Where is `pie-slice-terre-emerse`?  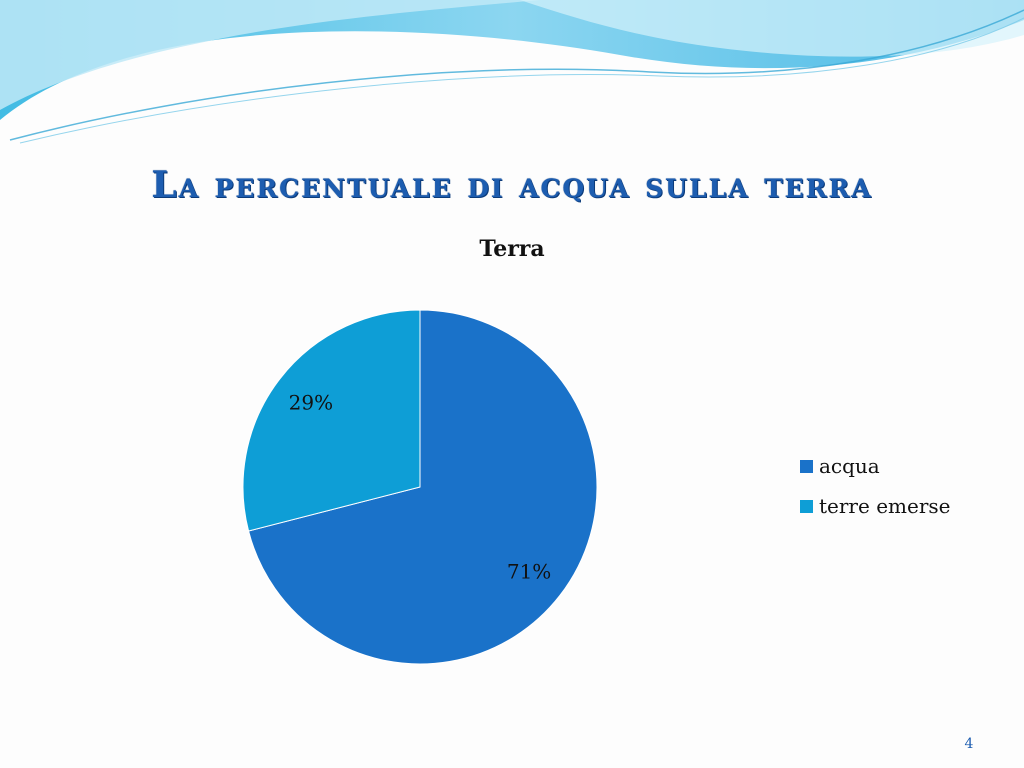
pie-slice-terre-emerse is located at coordinates (331, 420).